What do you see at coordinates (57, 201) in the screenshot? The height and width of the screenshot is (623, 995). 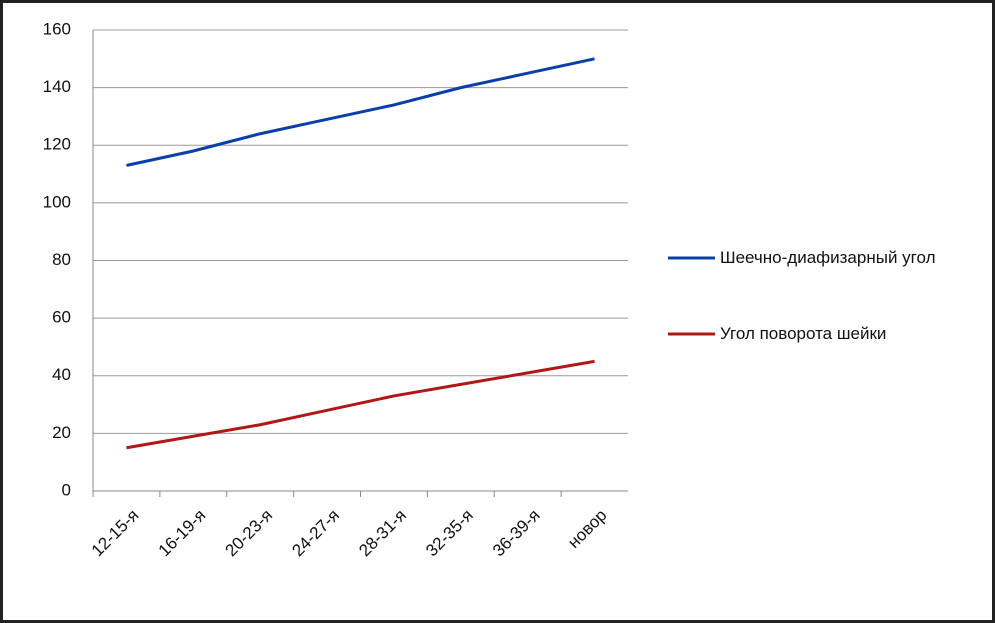 I see `y-tick-label: 100` at bounding box center [57, 201].